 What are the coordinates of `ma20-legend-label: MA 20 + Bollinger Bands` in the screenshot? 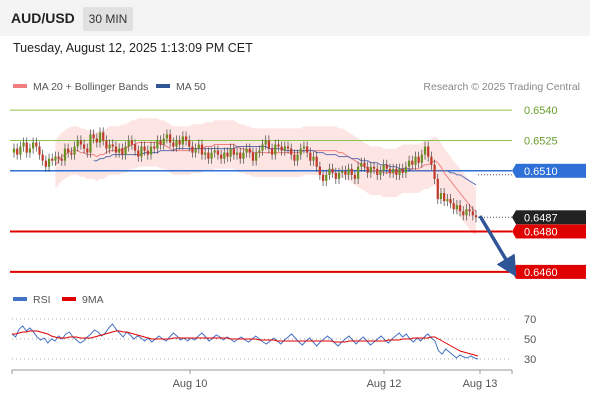 It's located at (90, 87).